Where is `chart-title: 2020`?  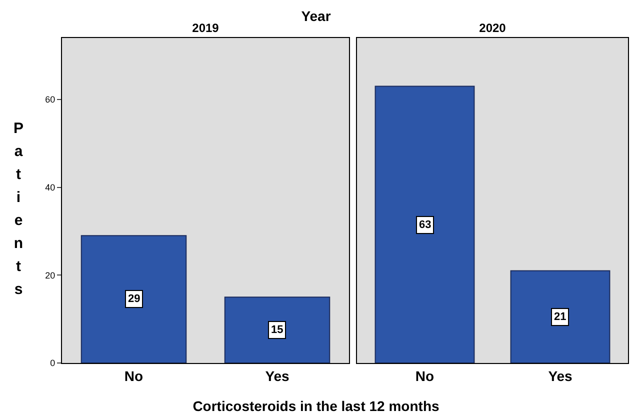
chart-title: 2020 is located at coordinates (492, 28).